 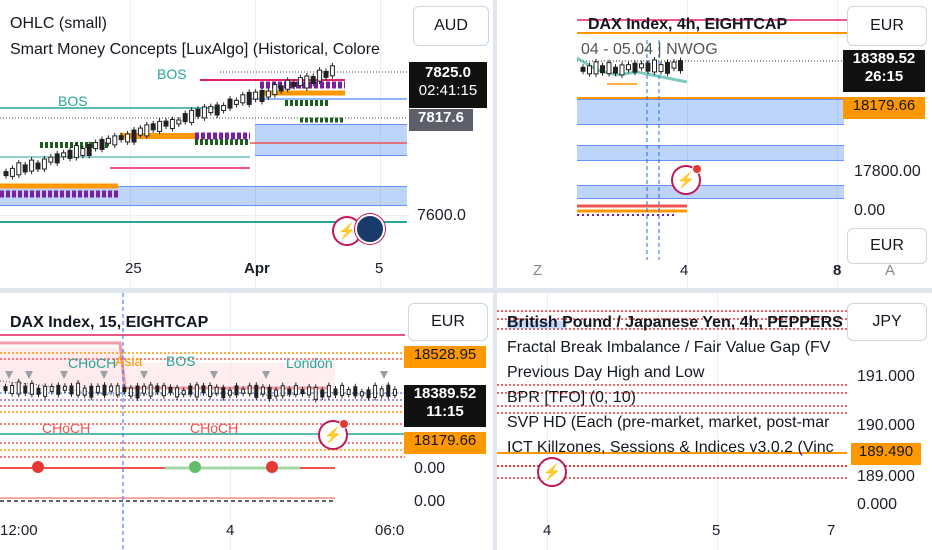 I want to click on currency-button: AUD, so click(x=451, y=26).